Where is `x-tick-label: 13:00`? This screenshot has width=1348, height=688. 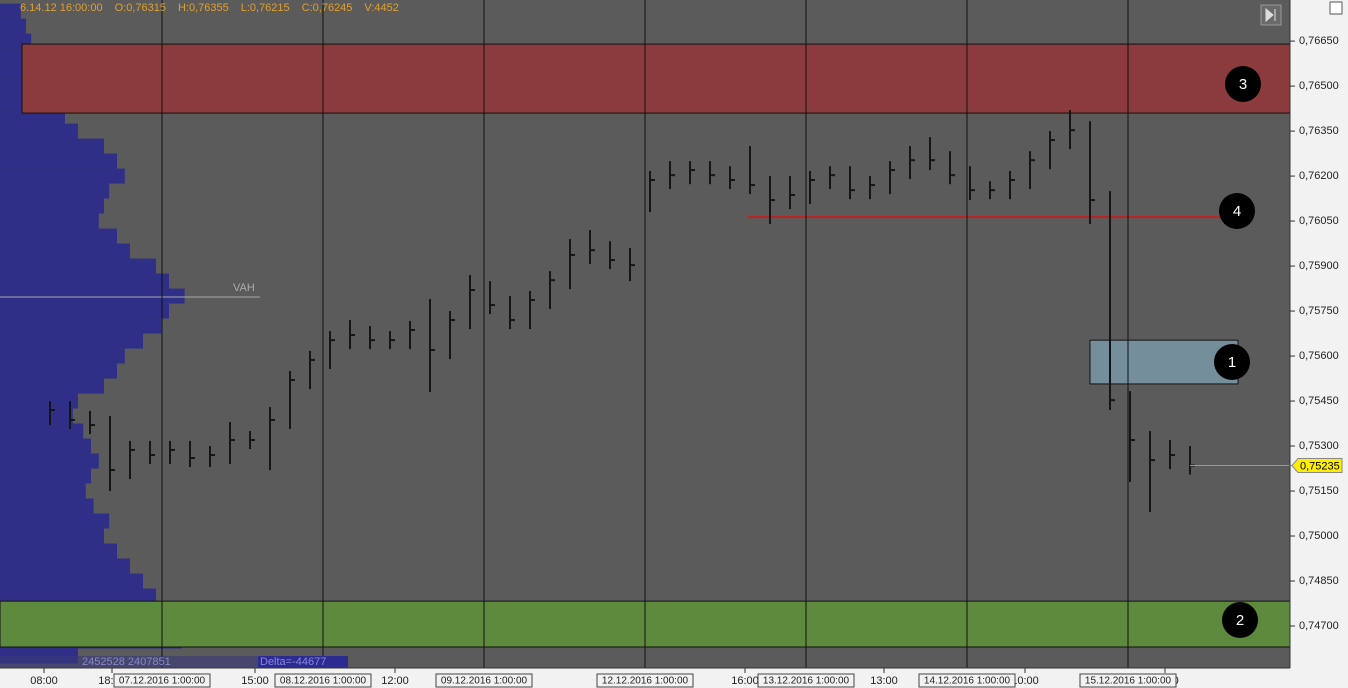 x-tick-label: 13:00 is located at coordinates (884, 681).